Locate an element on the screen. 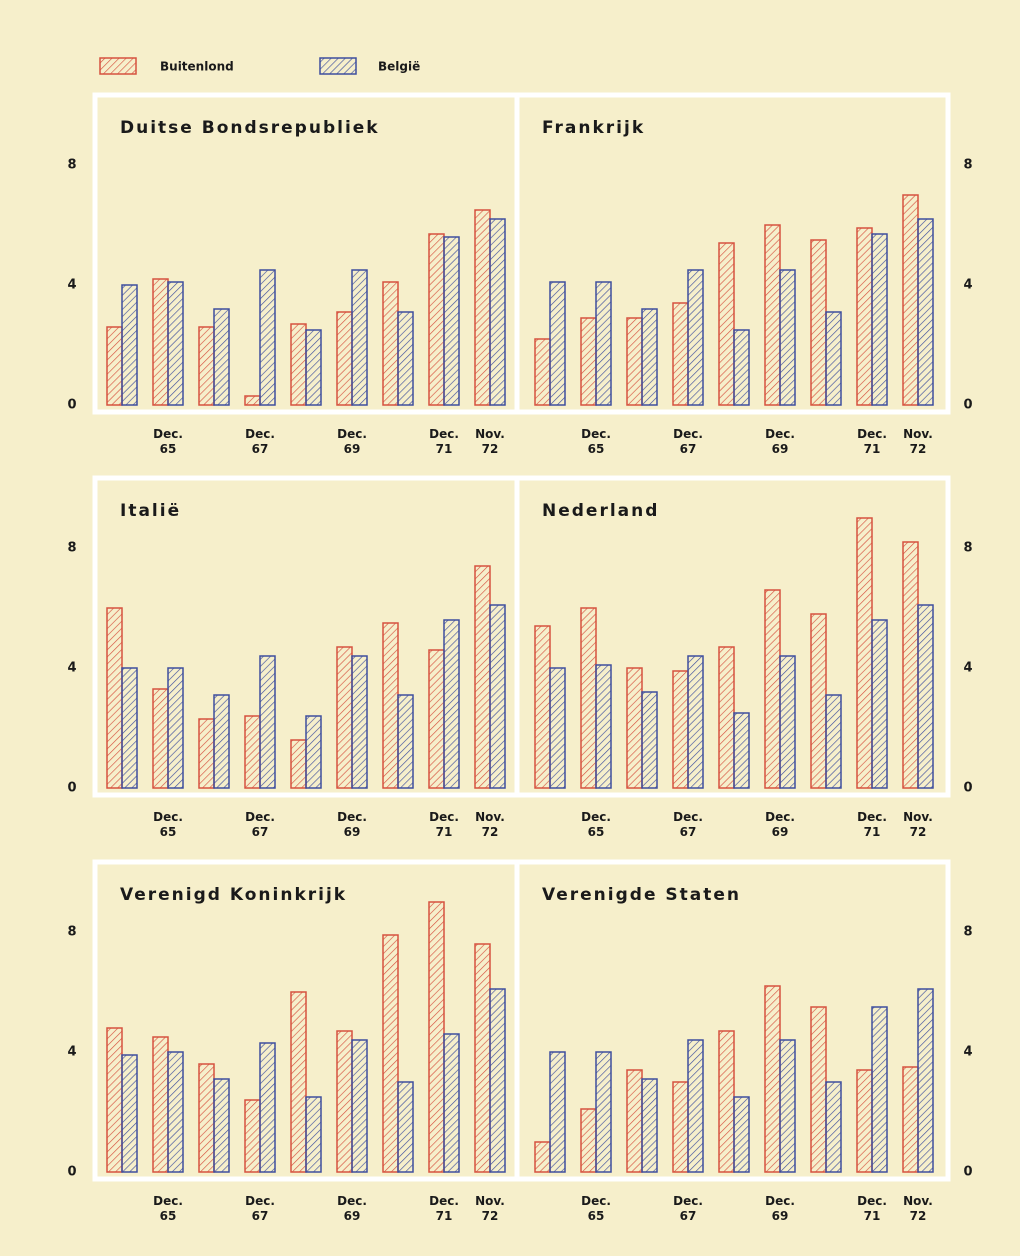 Image resolution: width=1020 pixels, height=1256 pixels. panel-title: Verenigd Koninkrijk is located at coordinates (233, 895).